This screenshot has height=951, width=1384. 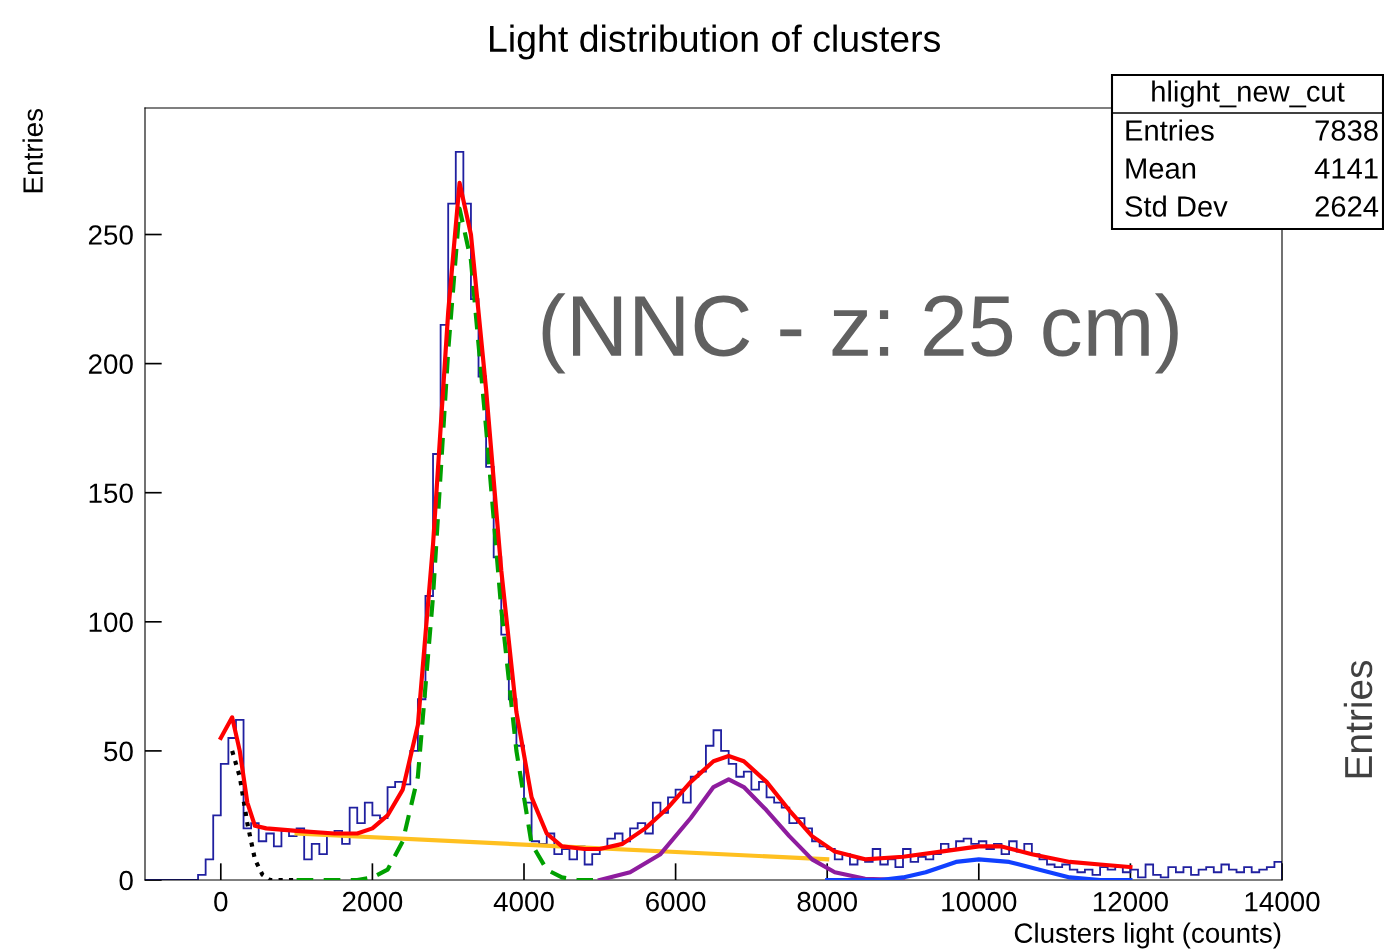 What do you see at coordinates (1176, 206) in the screenshot?
I see `annotation: Std Dev` at bounding box center [1176, 206].